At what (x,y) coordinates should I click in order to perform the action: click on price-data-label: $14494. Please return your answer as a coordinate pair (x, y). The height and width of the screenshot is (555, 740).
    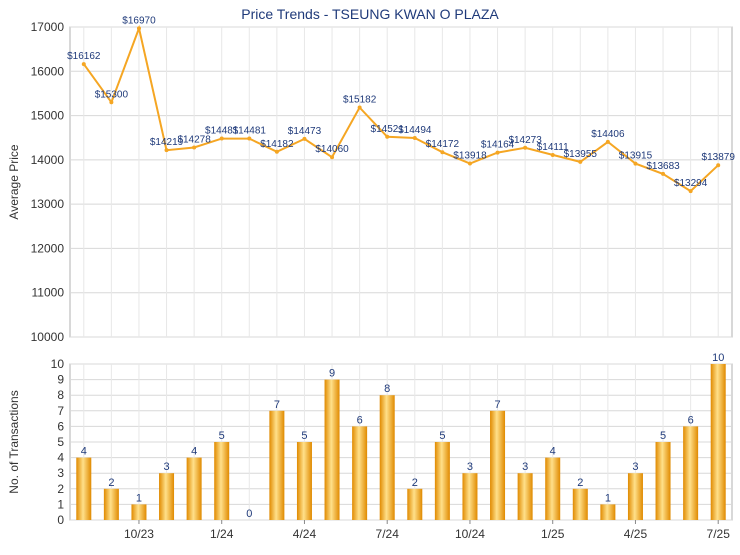
    Looking at the image, I should click on (415, 130).